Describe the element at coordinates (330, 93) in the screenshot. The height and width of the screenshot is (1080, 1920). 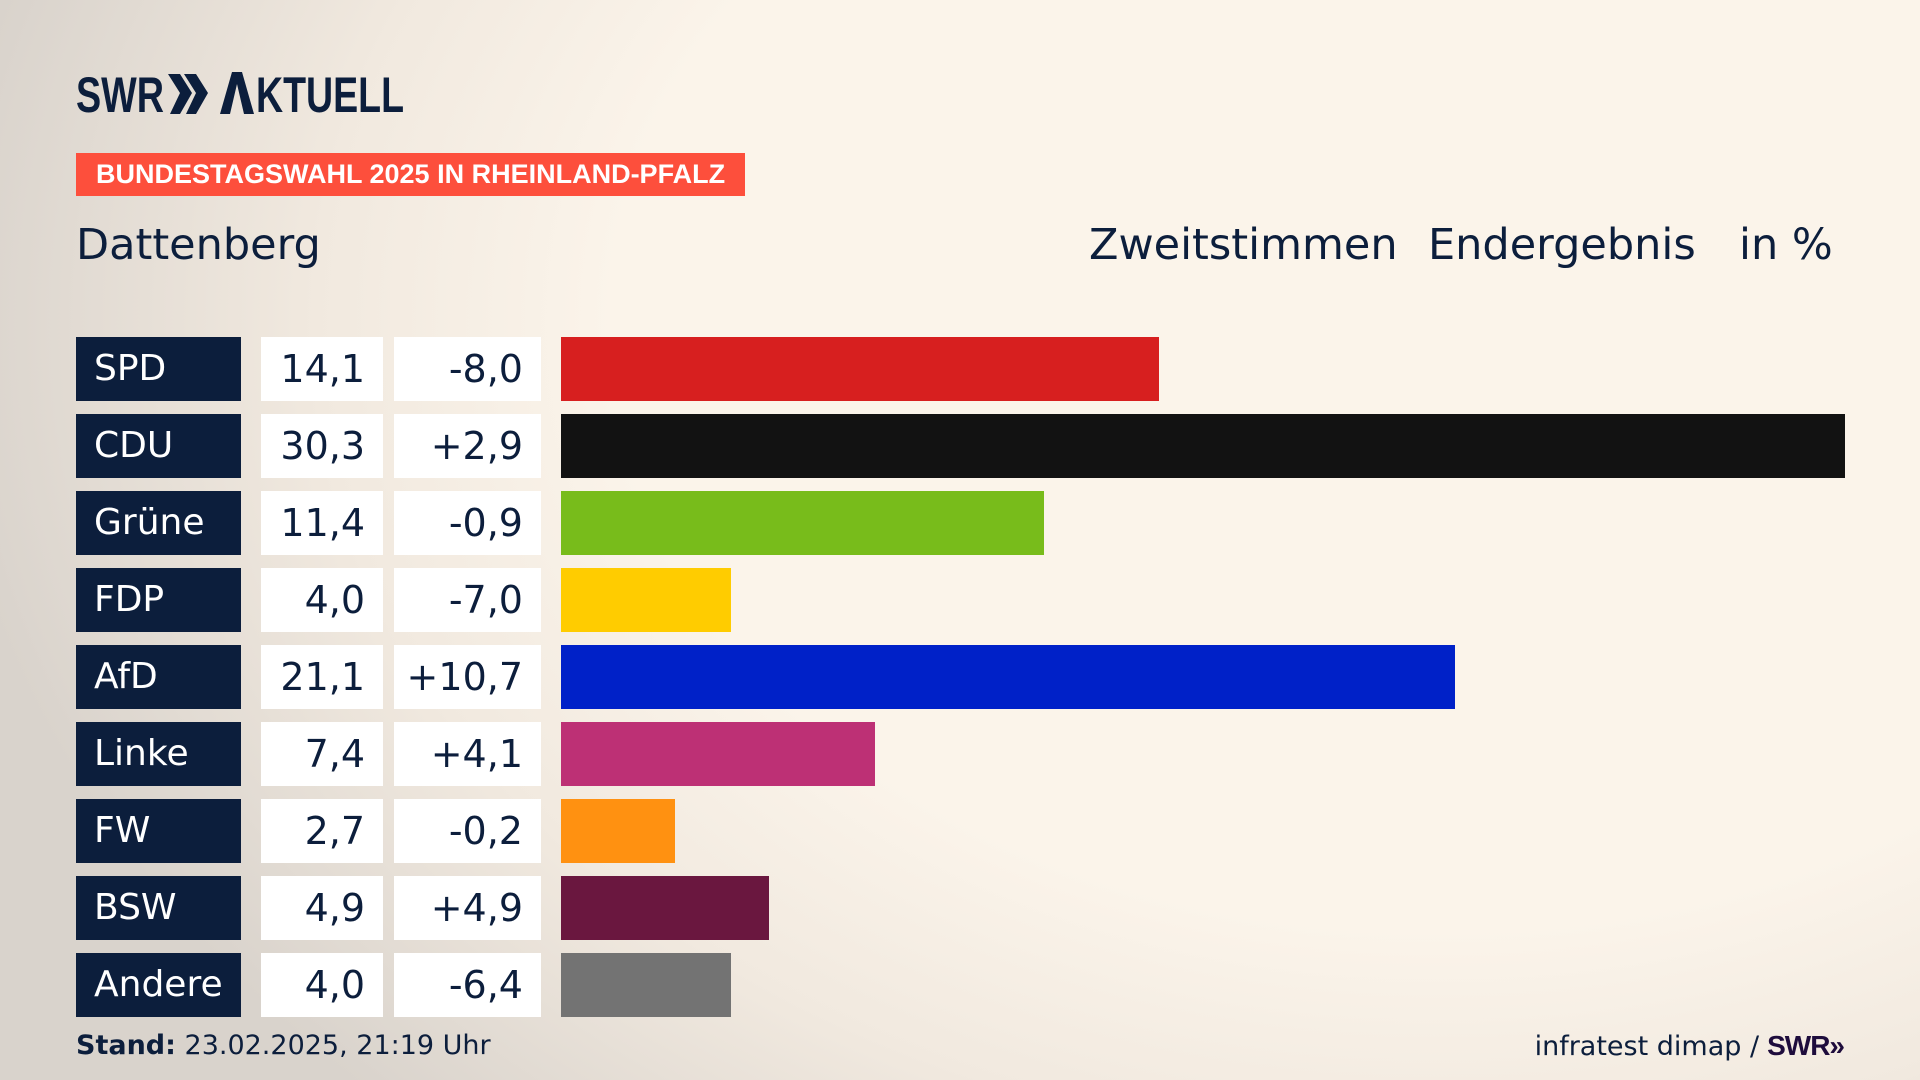
I see `svg-text: KTUELL` at that location.